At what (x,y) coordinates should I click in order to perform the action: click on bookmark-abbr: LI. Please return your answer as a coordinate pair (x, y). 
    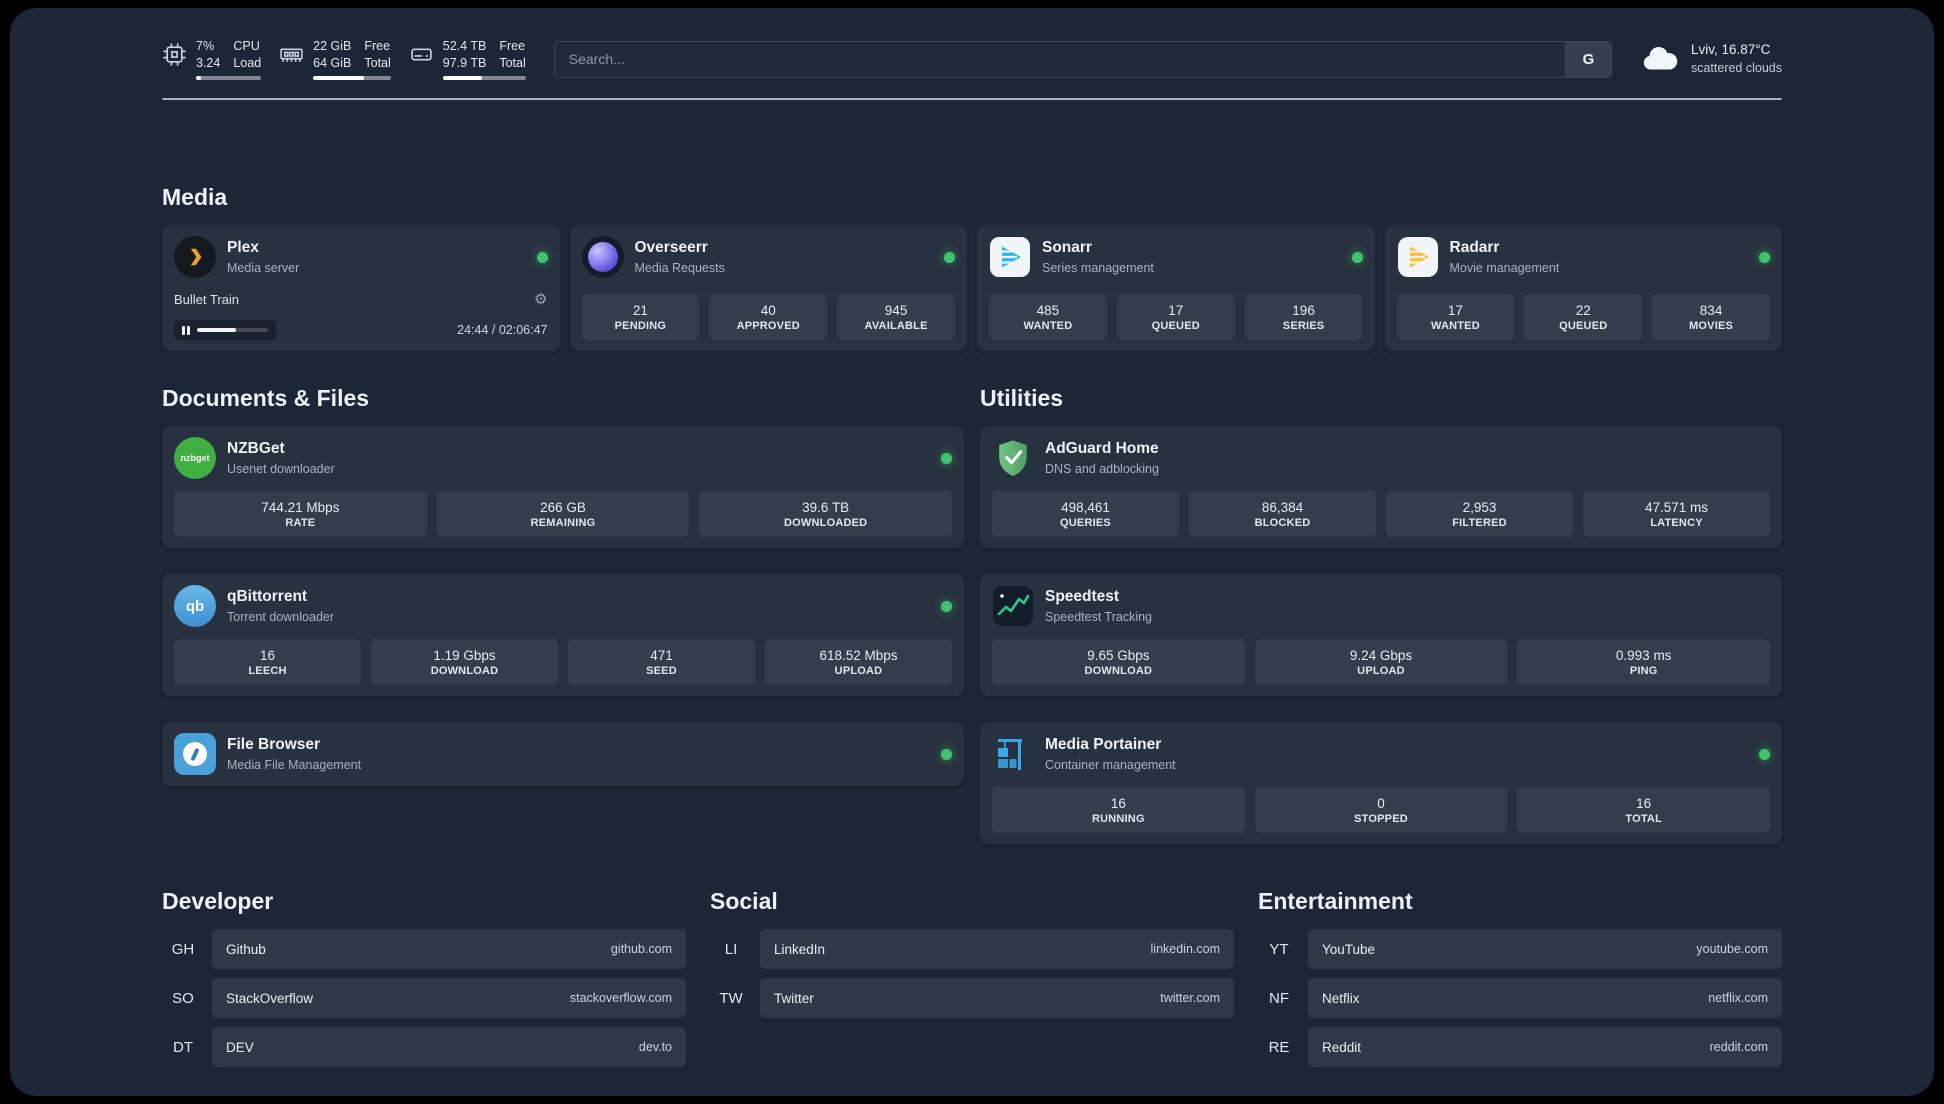
    Looking at the image, I should click on (731, 949).